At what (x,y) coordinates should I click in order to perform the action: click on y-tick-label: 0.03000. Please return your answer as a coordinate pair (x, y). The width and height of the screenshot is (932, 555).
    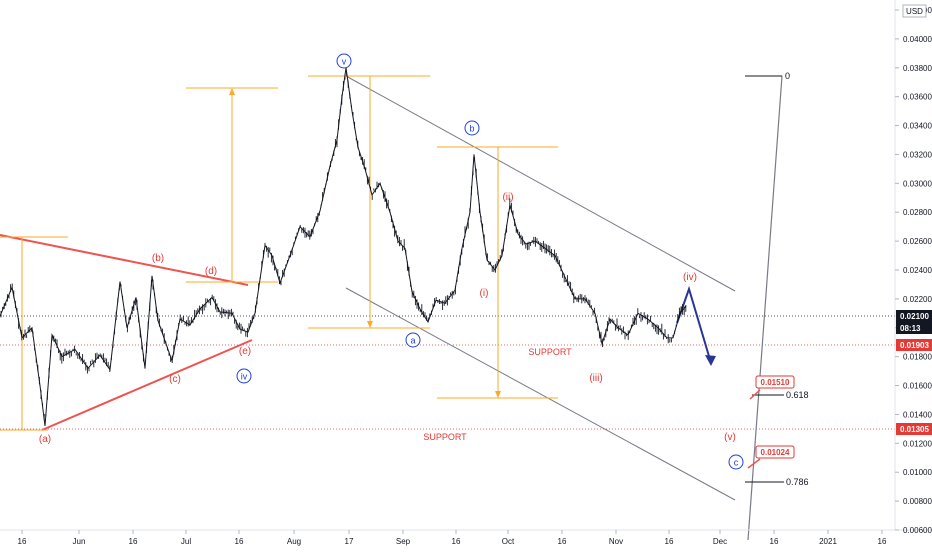
    Looking at the image, I should click on (917, 183).